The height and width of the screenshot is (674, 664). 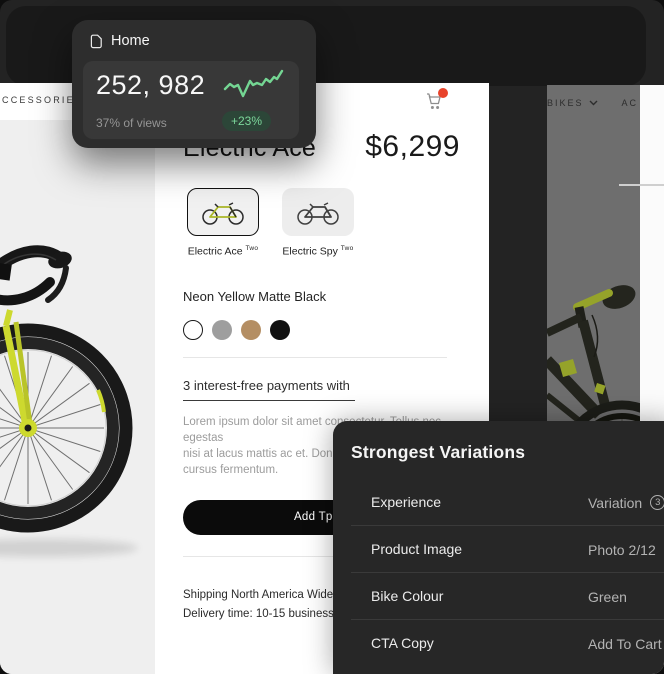 What do you see at coordinates (223, 251) in the screenshot?
I see `thumbnail-label-ace: Electric Ace Two` at bounding box center [223, 251].